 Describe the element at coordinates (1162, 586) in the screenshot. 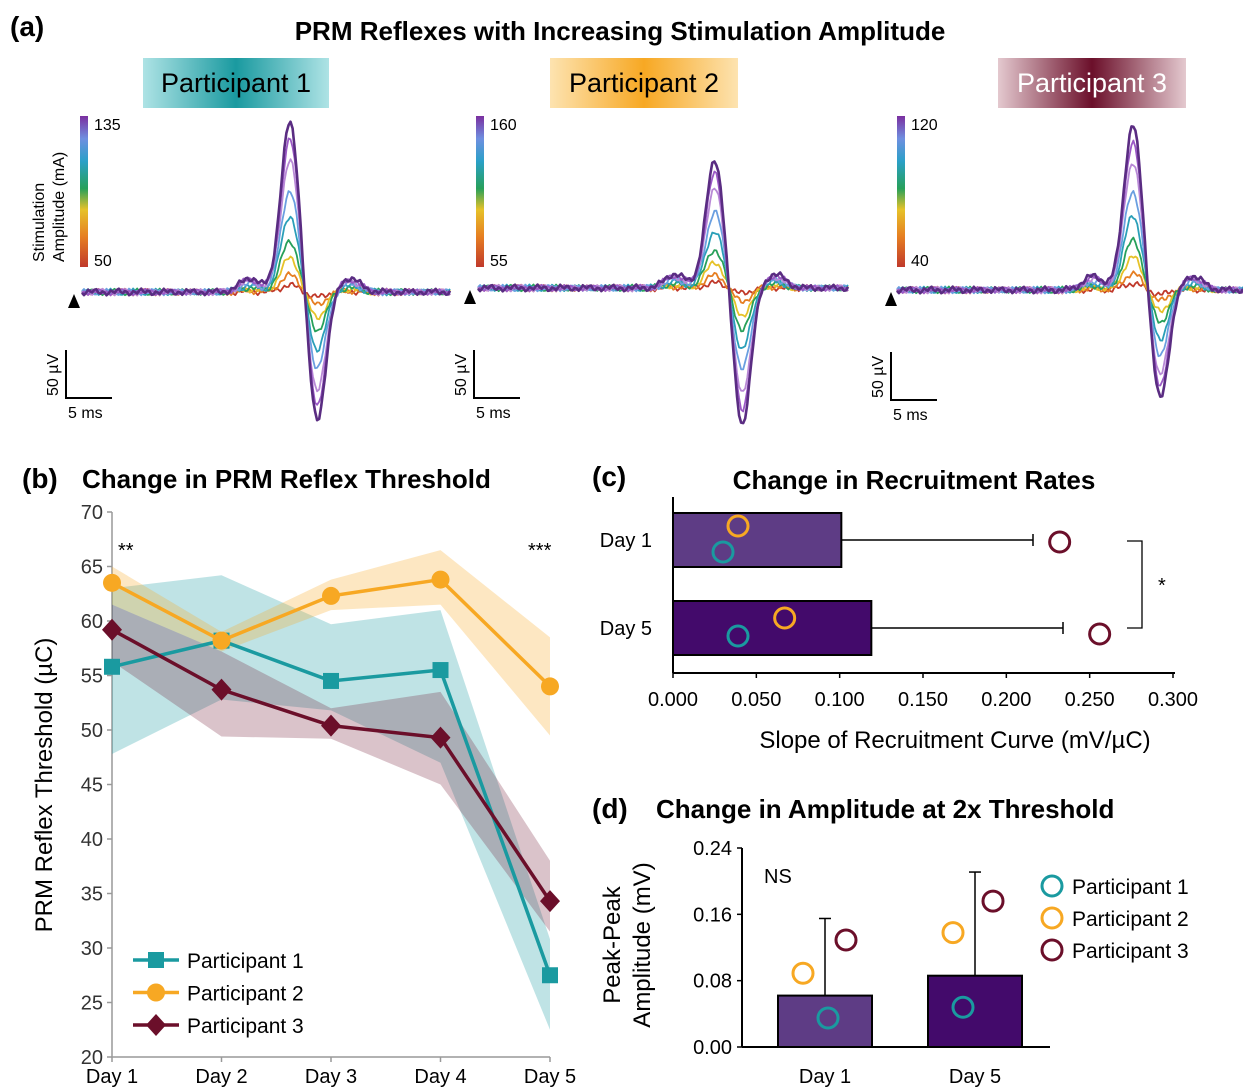

I see `significance-marker: *` at that location.